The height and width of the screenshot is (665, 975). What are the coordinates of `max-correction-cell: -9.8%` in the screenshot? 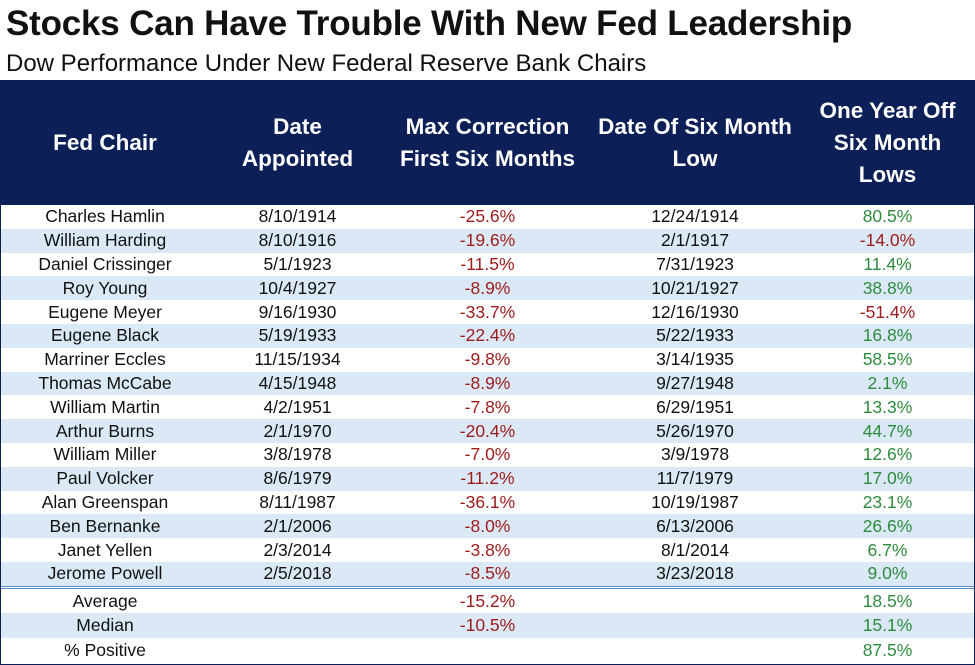 It's located at (487, 359).